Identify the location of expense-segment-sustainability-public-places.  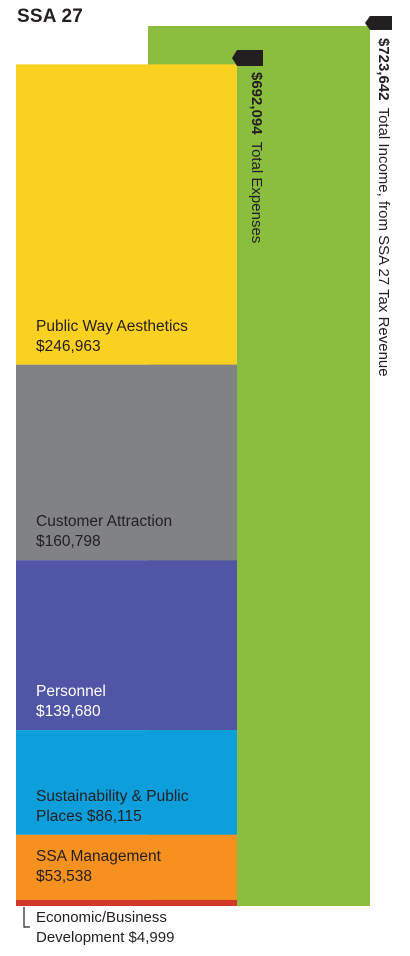
(126, 782).